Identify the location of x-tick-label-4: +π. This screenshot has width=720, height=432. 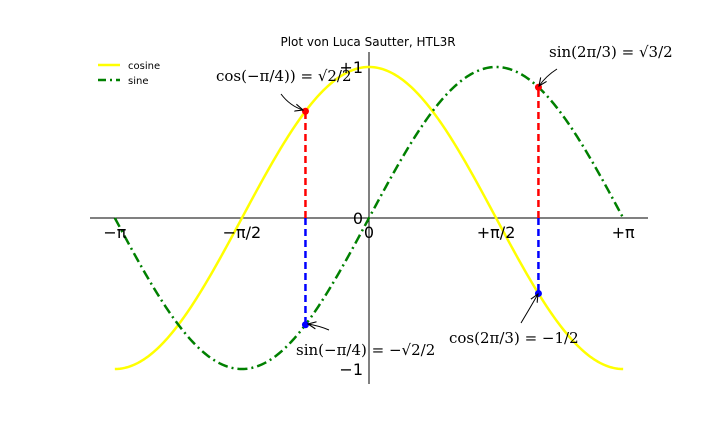
(623, 232).